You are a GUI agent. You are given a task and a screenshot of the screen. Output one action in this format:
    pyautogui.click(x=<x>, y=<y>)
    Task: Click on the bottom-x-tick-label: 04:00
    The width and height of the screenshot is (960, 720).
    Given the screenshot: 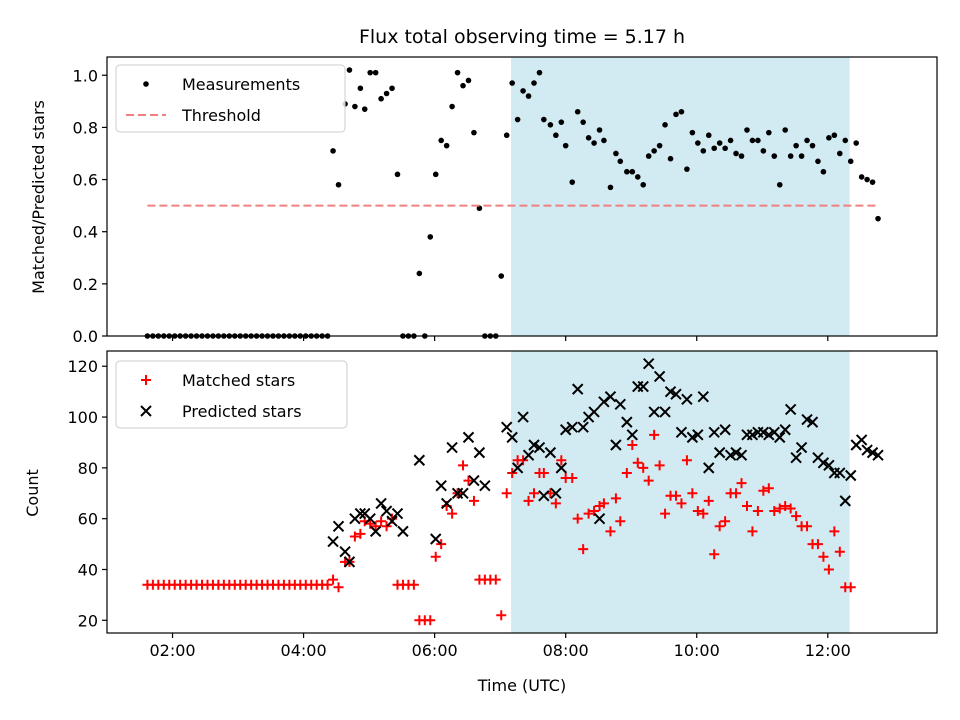 What is the action you would take?
    pyautogui.click(x=304, y=650)
    